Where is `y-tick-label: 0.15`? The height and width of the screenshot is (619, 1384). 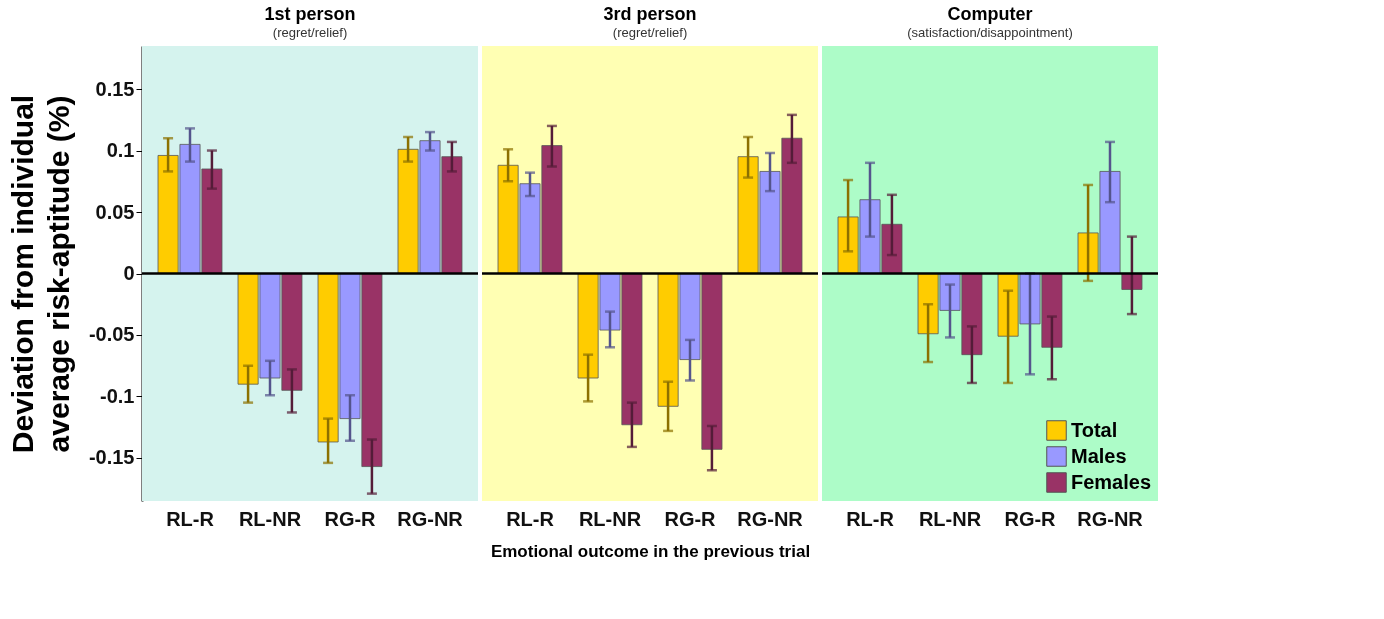 y-tick-label: 0.15 is located at coordinates (115, 88).